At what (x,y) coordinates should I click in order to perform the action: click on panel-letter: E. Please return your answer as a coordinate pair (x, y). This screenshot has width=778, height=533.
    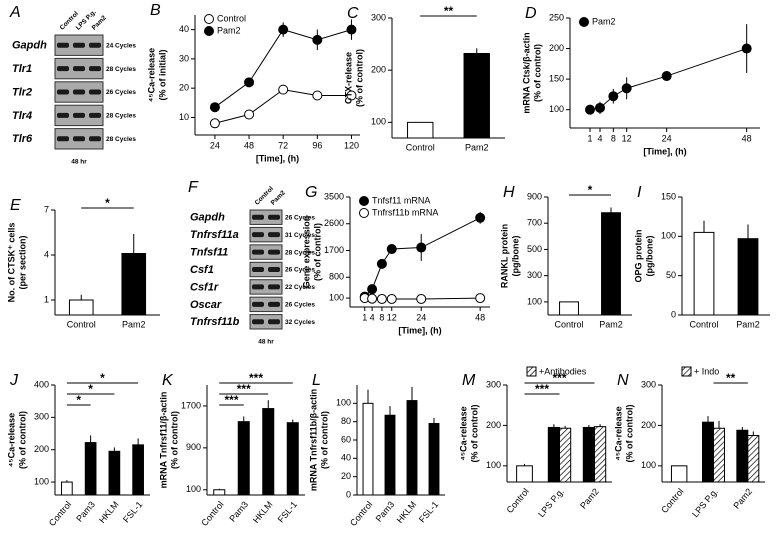
    Looking at the image, I should click on (15, 205).